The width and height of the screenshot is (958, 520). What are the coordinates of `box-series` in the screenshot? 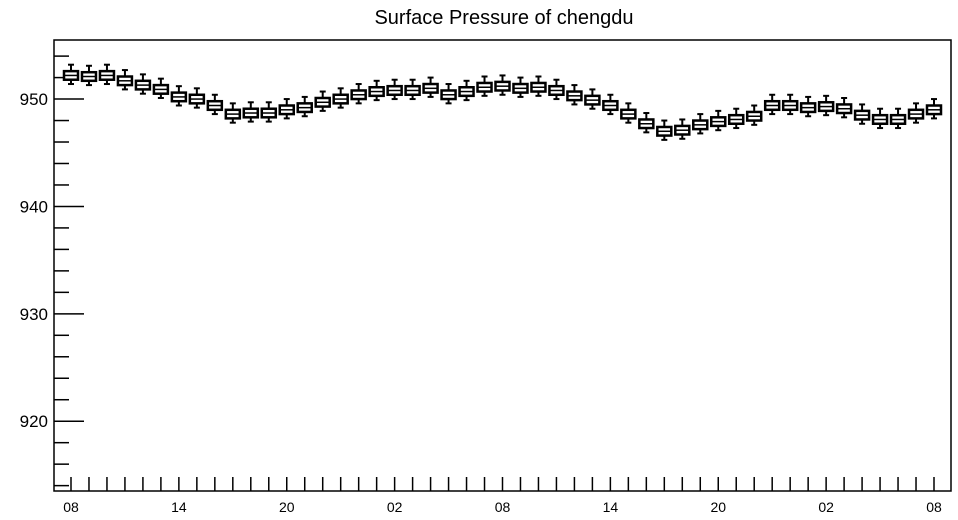 It's located at (502, 102).